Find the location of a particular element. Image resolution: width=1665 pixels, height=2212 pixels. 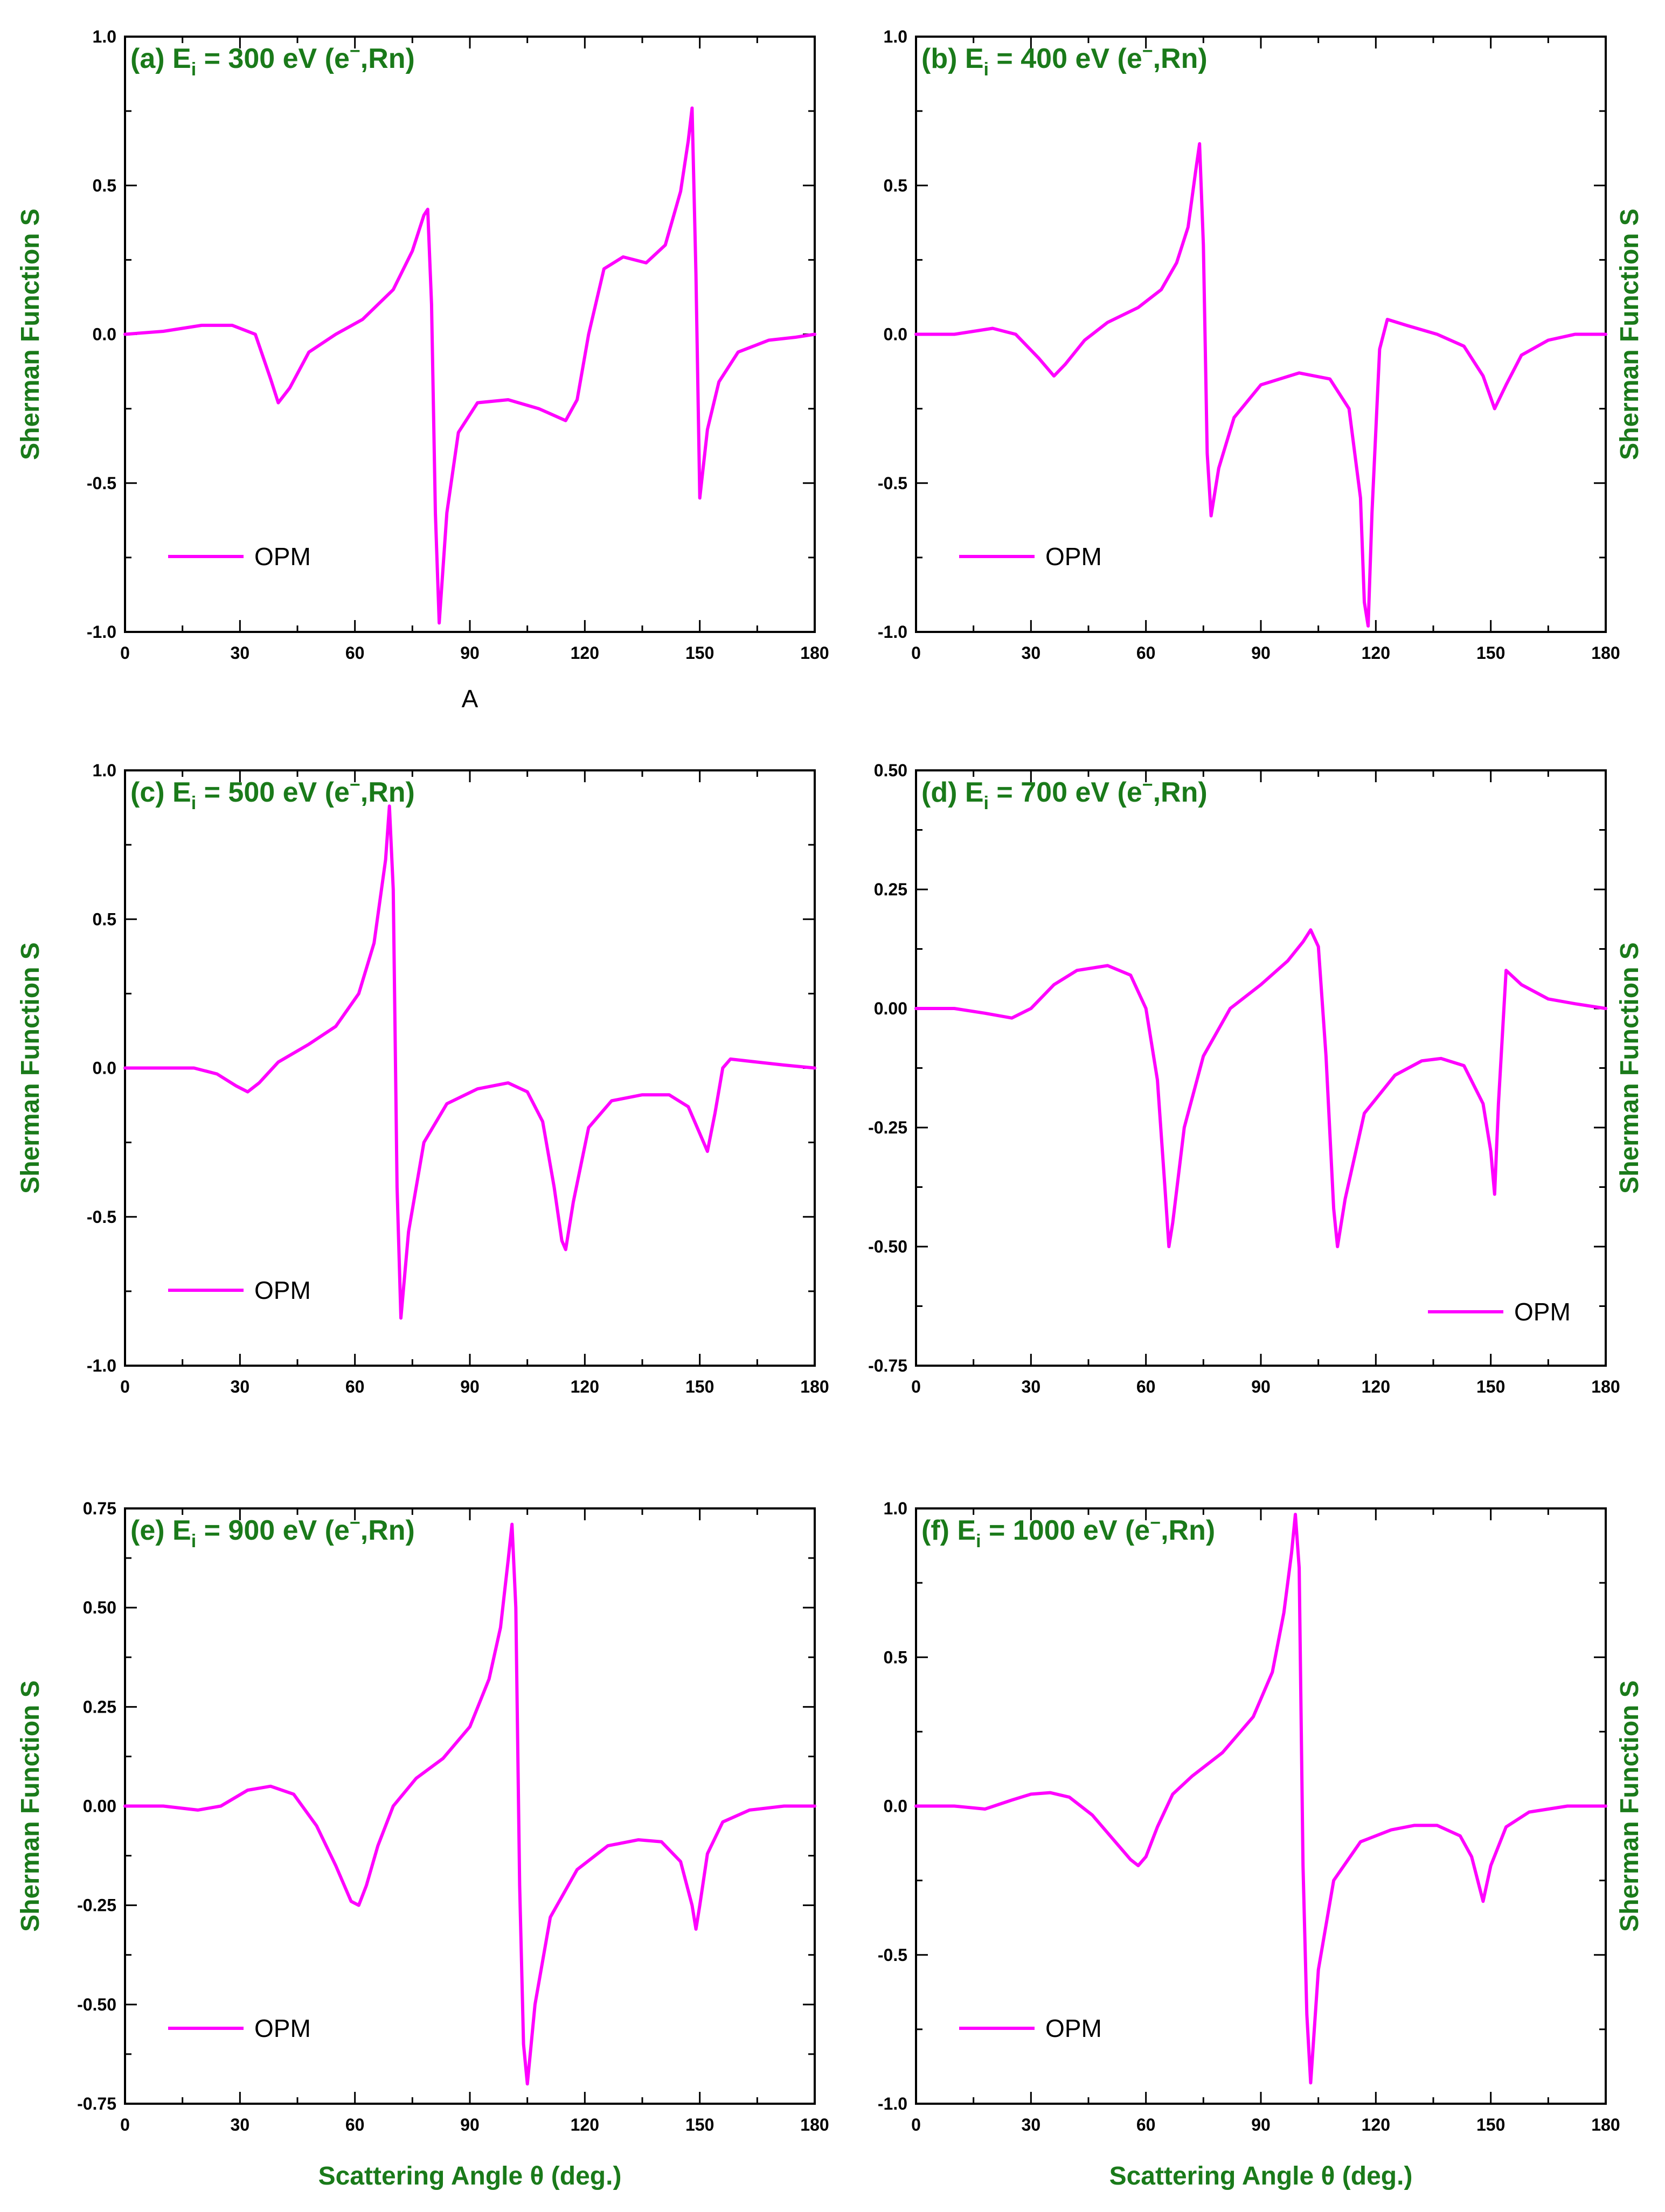

panel-title: (f) Ei = 1000 eV (e−,Rn) is located at coordinates (1068, 1533).